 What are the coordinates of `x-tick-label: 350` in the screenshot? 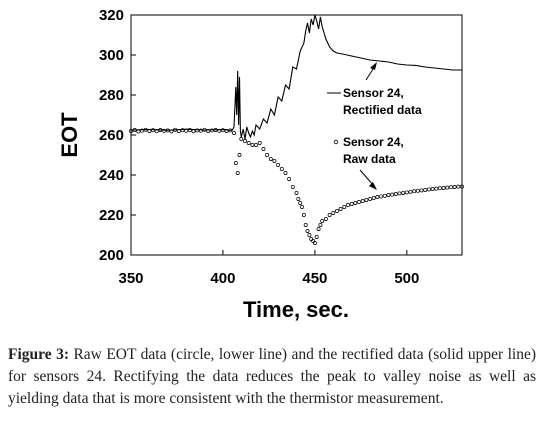 It's located at (130, 278).